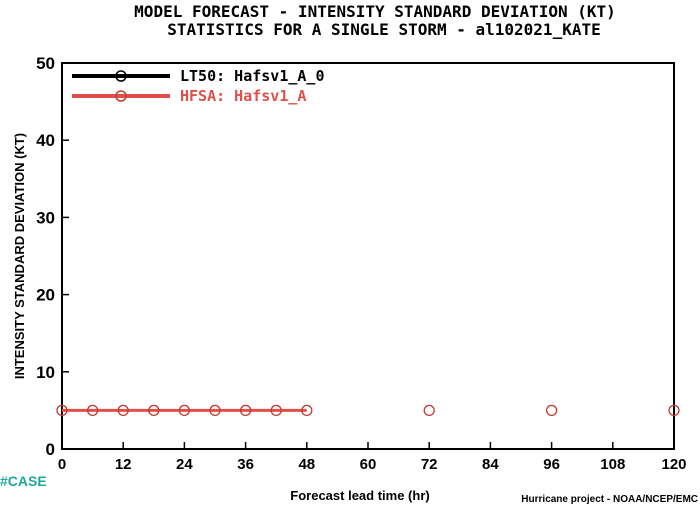  Describe the element at coordinates (368, 464) in the screenshot. I see `x-tick-label: 60` at that location.